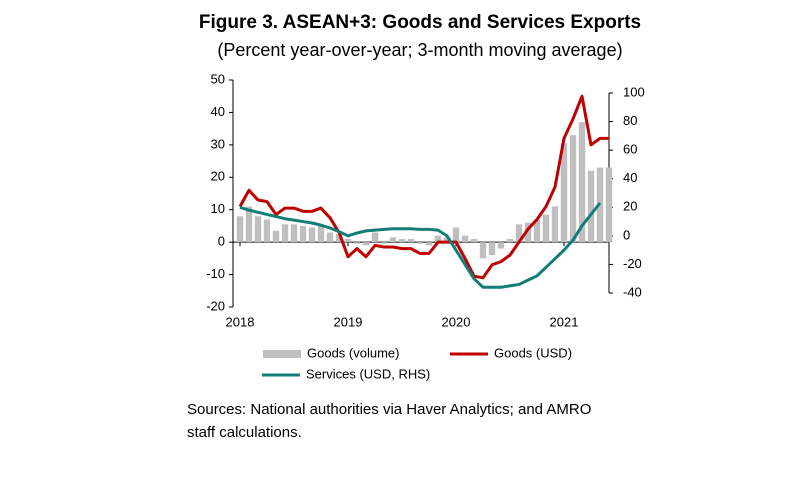 Image resolution: width=800 pixels, height=477 pixels. Describe the element at coordinates (215, 273) in the screenshot. I see `y-tick-label: -10` at that location.